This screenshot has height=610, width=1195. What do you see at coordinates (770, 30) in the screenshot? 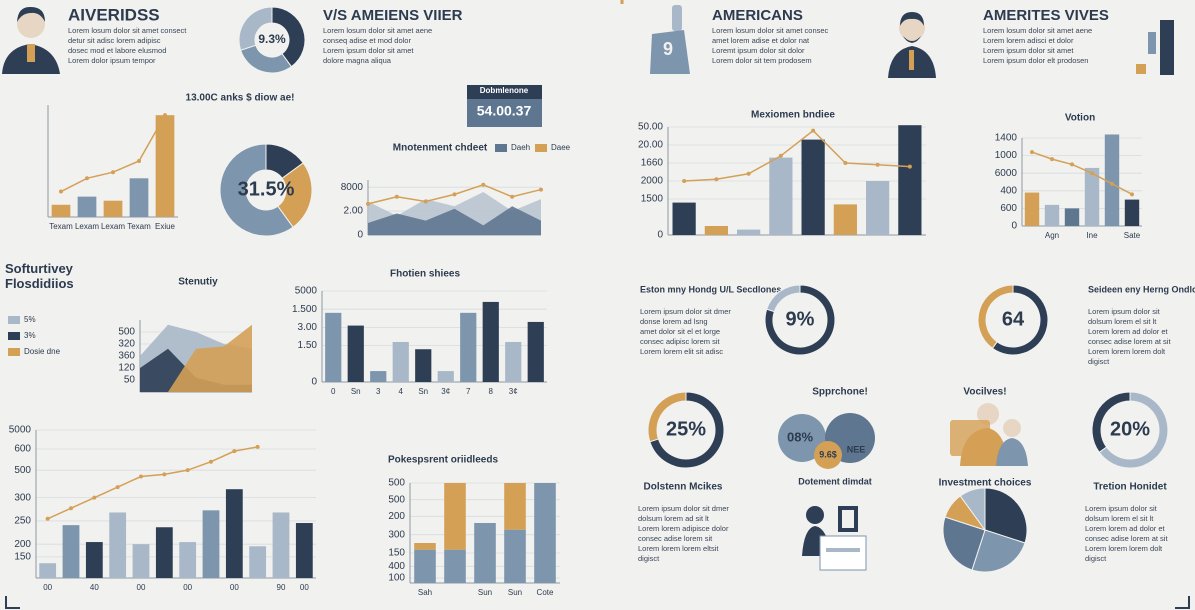
I see `section-body: Lorem losum dolor sit amet consec` at bounding box center [770, 30].